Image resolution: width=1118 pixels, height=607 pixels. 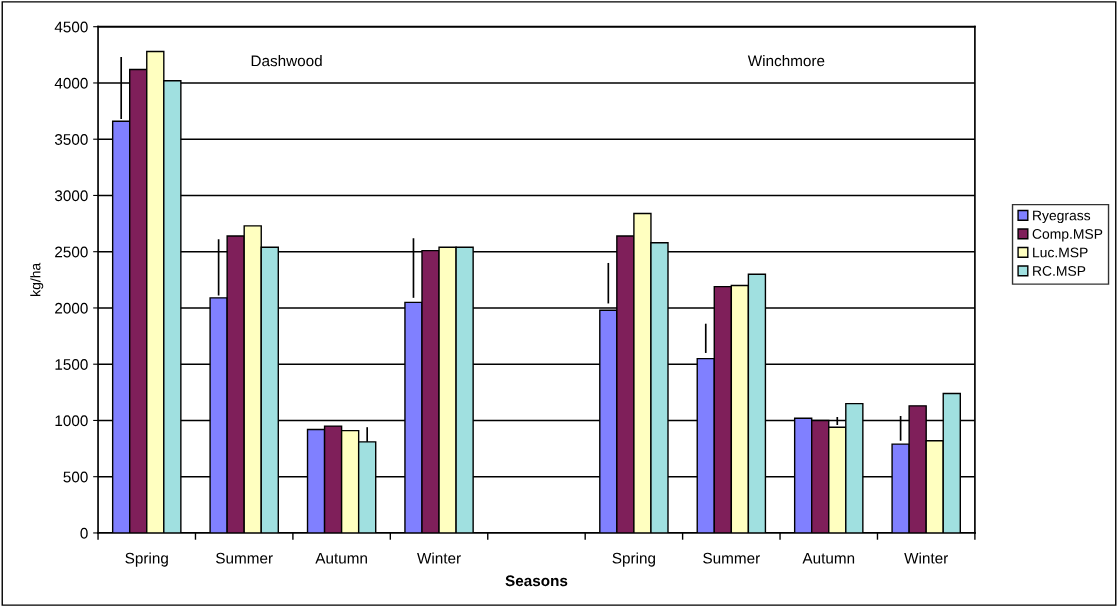 What do you see at coordinates (71, 308) in the screenshot?
I see `y-tick-label: 2000` at bounding box center [71, 308].